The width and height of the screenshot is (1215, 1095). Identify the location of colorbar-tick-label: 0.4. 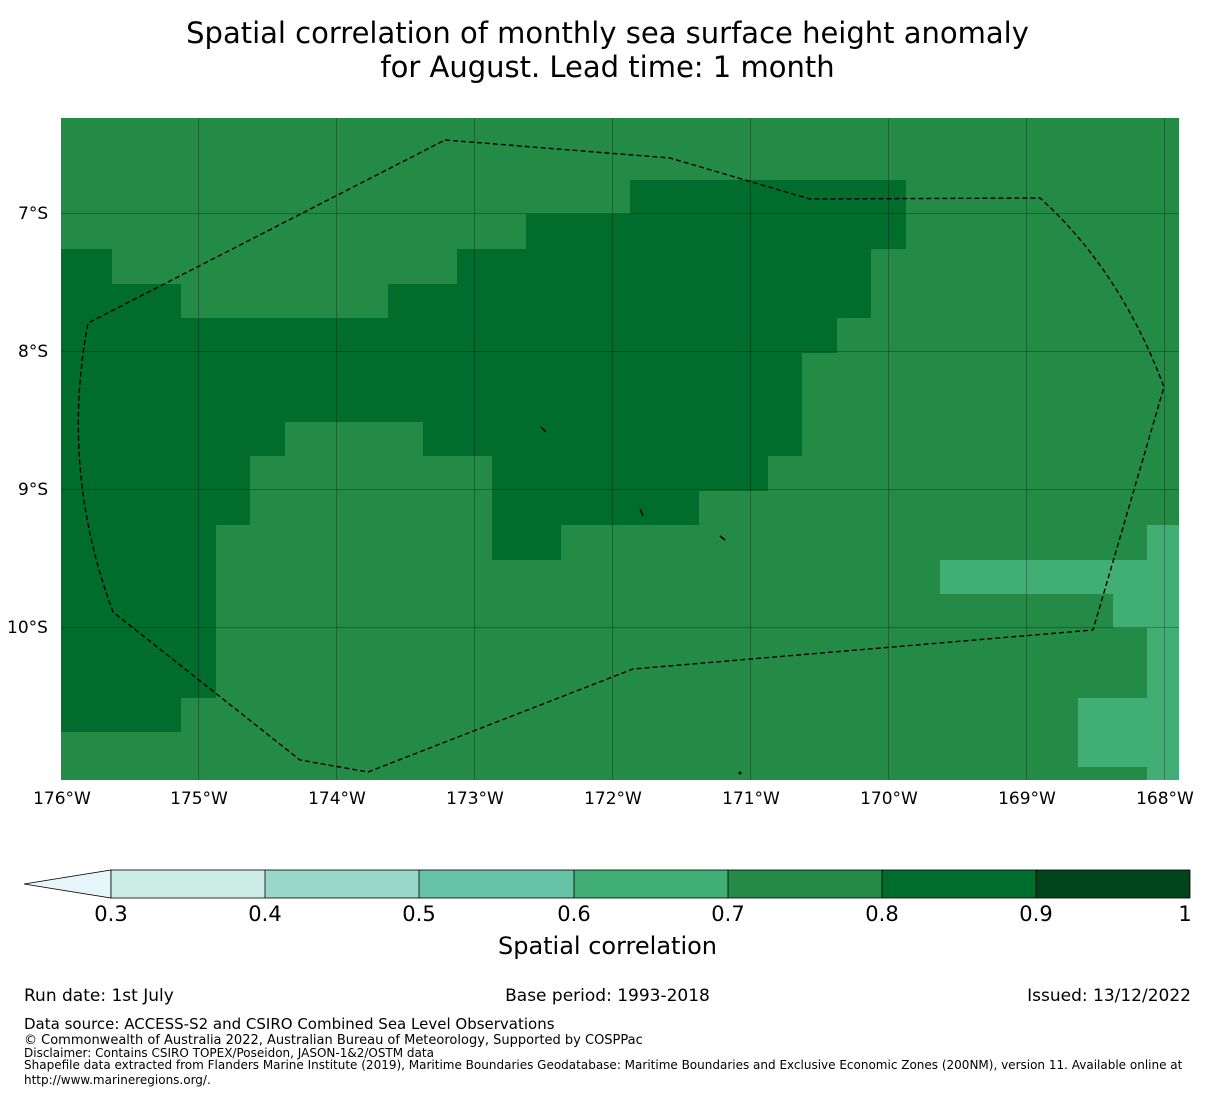
(265, 914).